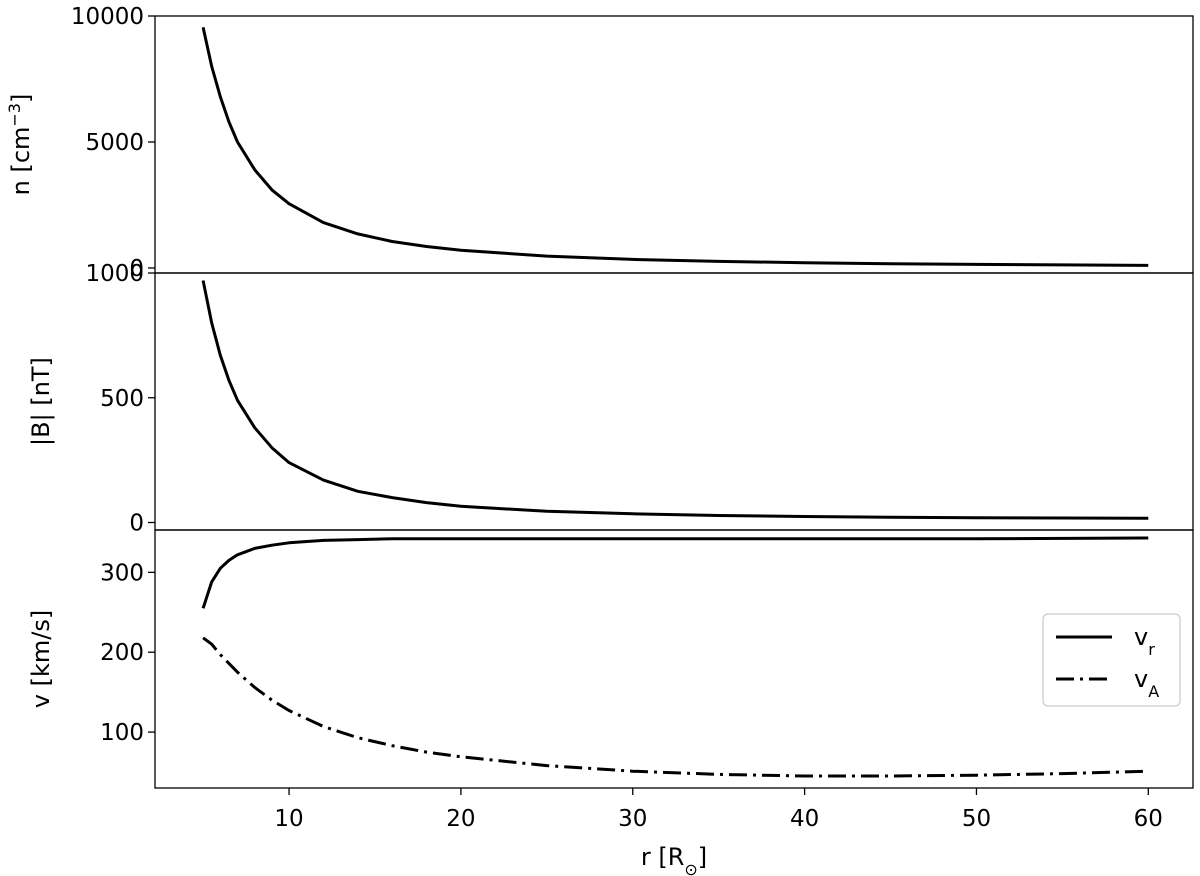 This screenshot has width=1200, height=876. I want to click on series-line-a, so click(675, 707).